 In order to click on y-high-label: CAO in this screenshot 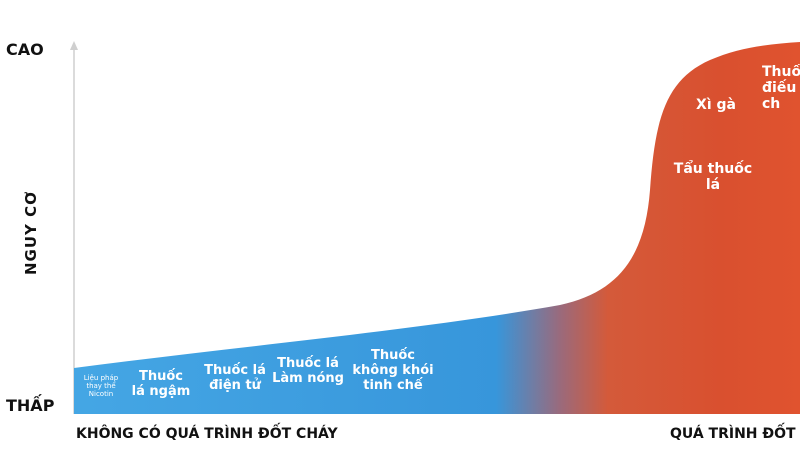, I will do `click(25, 49)`.